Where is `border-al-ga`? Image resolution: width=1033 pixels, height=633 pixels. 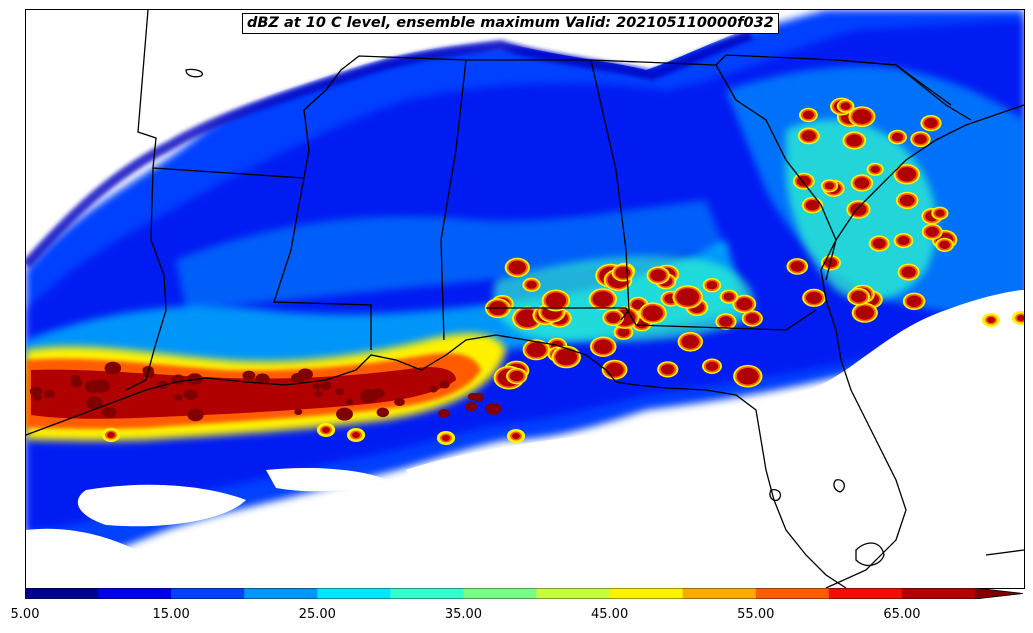 border-al-ga is located at coordinates (610, 190).